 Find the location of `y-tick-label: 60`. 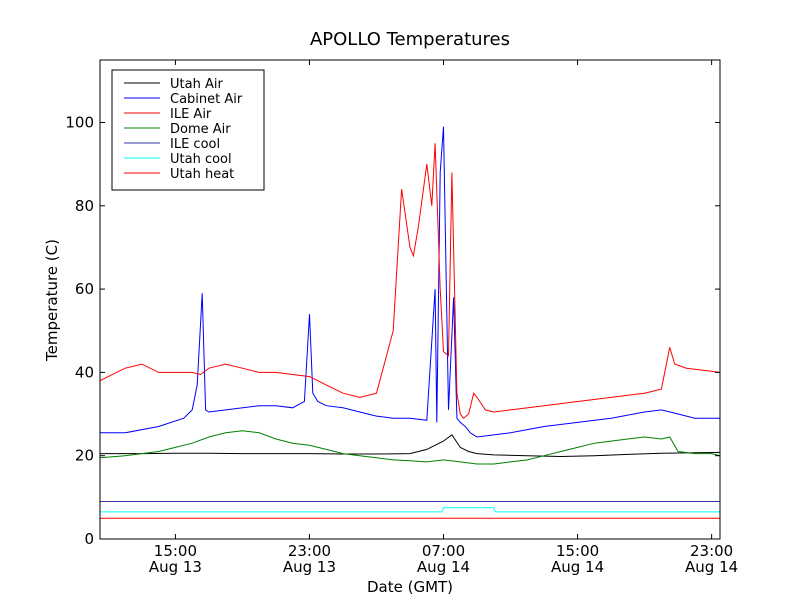

y-tick-label: 60 is located at coordinates (84, 289).